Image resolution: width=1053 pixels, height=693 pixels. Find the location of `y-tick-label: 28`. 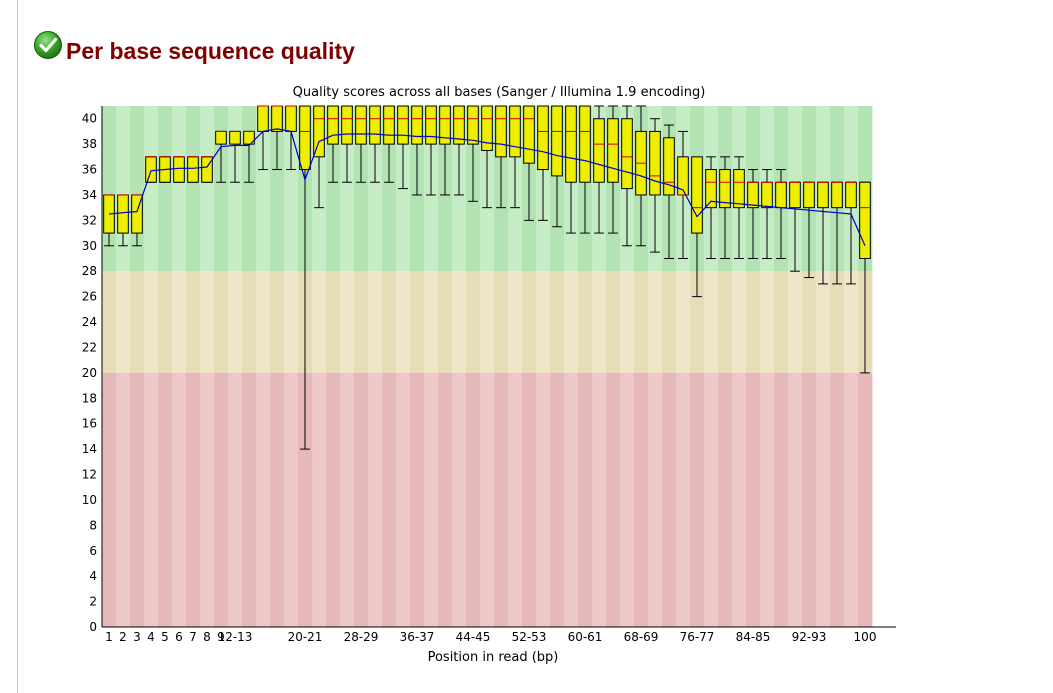

y-tick-label: 28 is located at coordinates (89, 271).